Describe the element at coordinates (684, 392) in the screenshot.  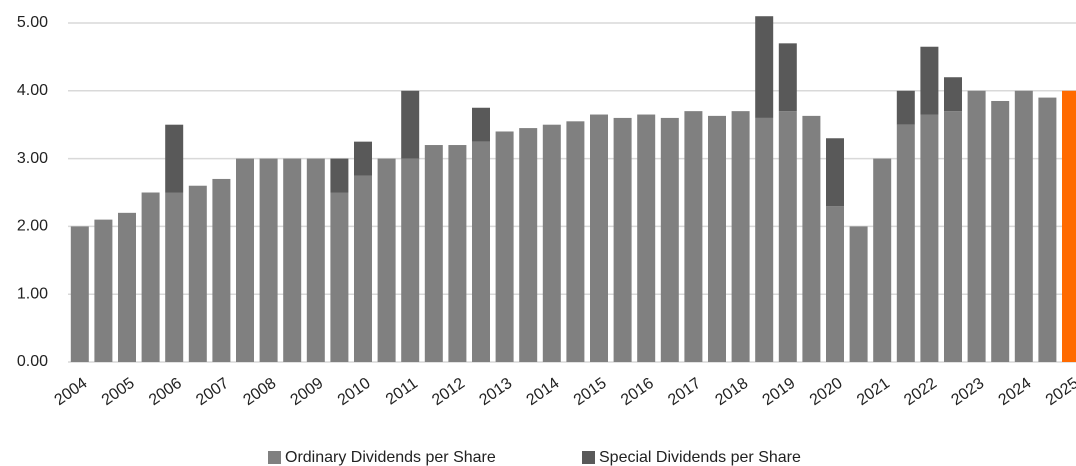
I see `x-tick-label: 2017` at that location.